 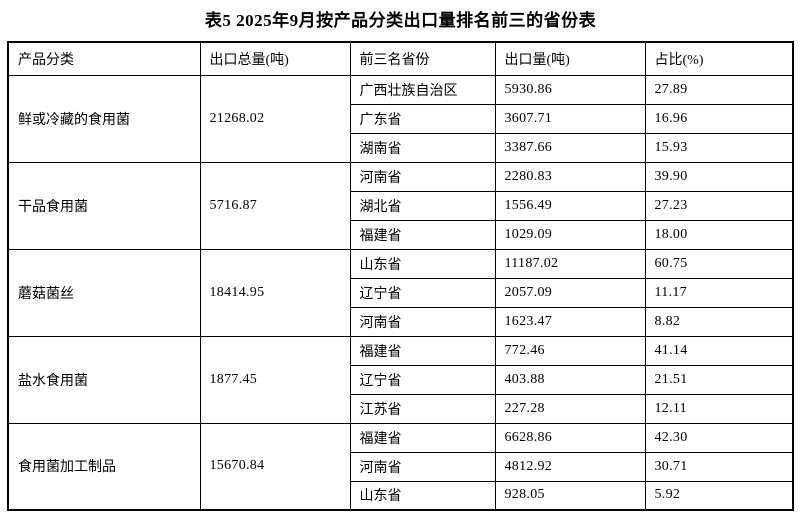 What do you see at coordinates (570, 437) in the screenshot?
I see `volume-cell: 6628.86` at bounding box center [570, 437].